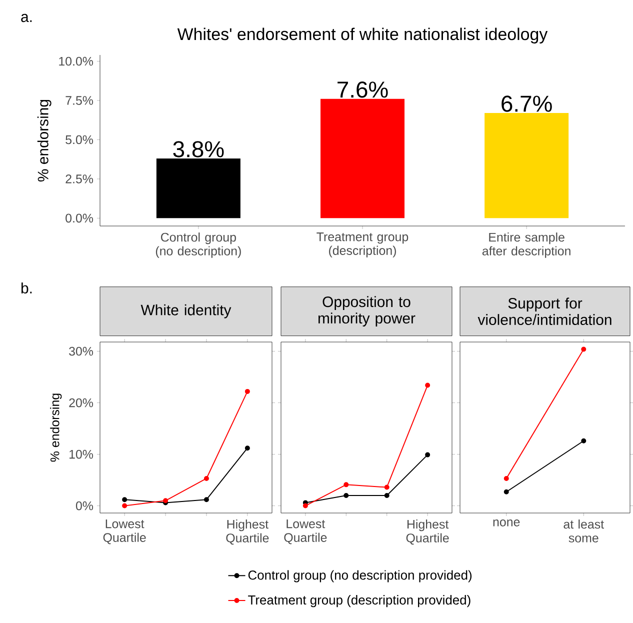 This screenshot has width=633, height=623. I want to click on y-tick-label: 20%, so click(81, 403).